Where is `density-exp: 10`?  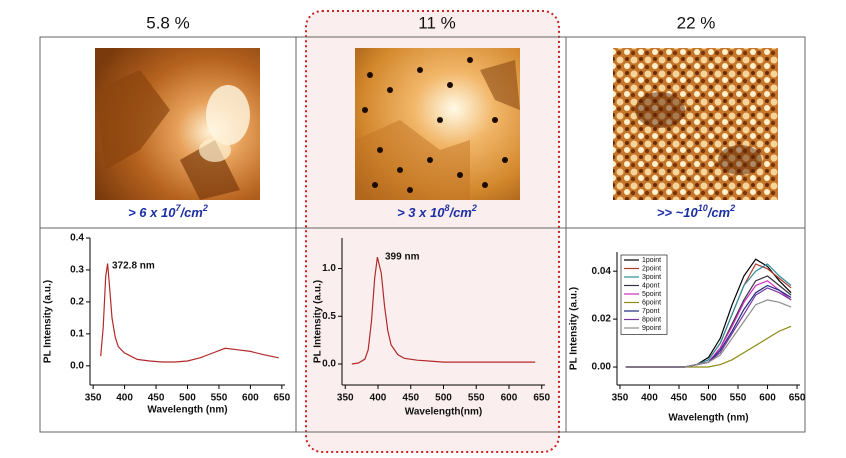 density-exp: 10 is located at coordinates (703, 208).